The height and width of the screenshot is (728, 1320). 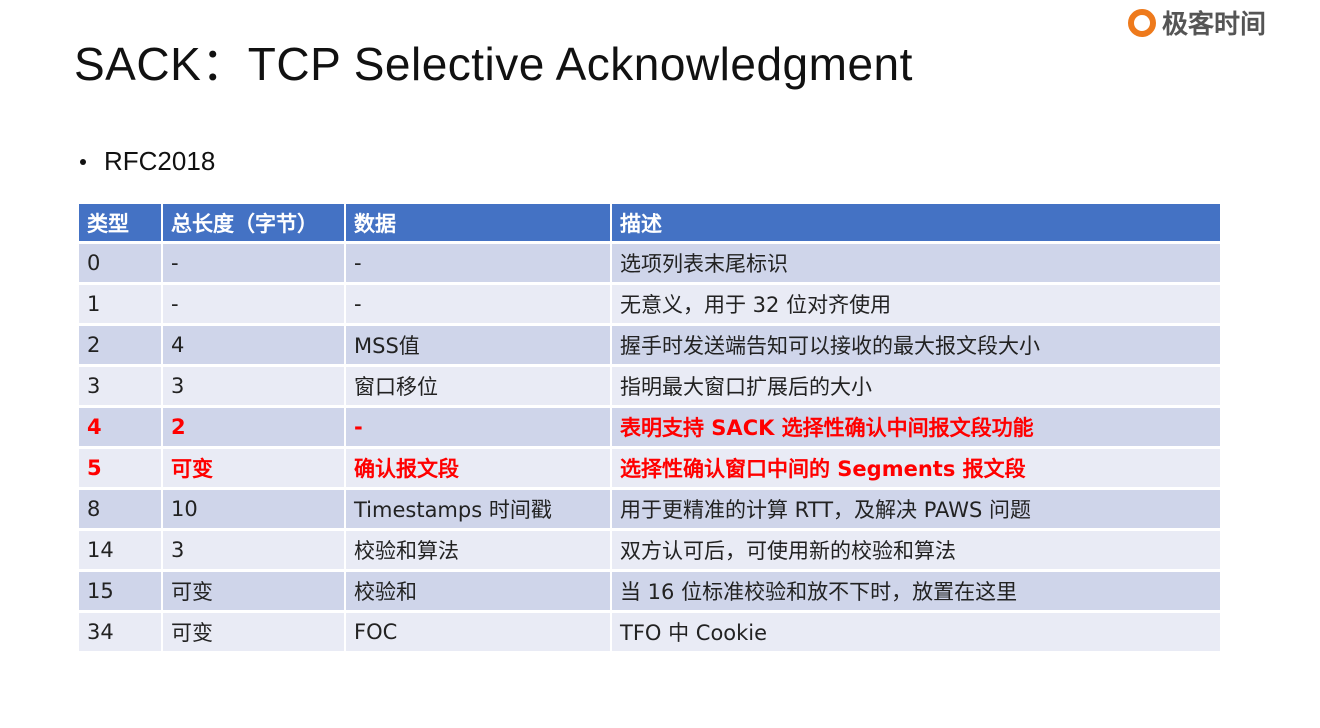 What do you see at coordinates (916, 345) in the screenshot?
I see `cell-description: 握手时发送端告知可以接收的最大报文段大小` at bounding box center [916, 345].